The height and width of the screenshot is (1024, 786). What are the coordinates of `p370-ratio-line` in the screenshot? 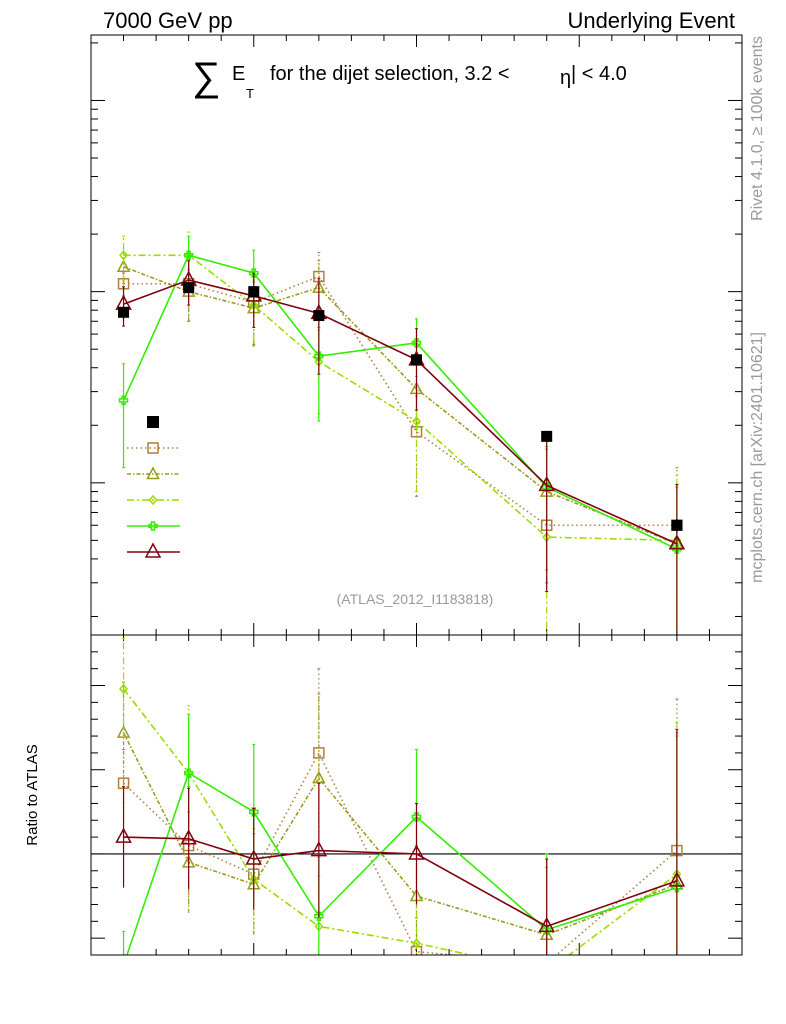 It's located at (400, 882).